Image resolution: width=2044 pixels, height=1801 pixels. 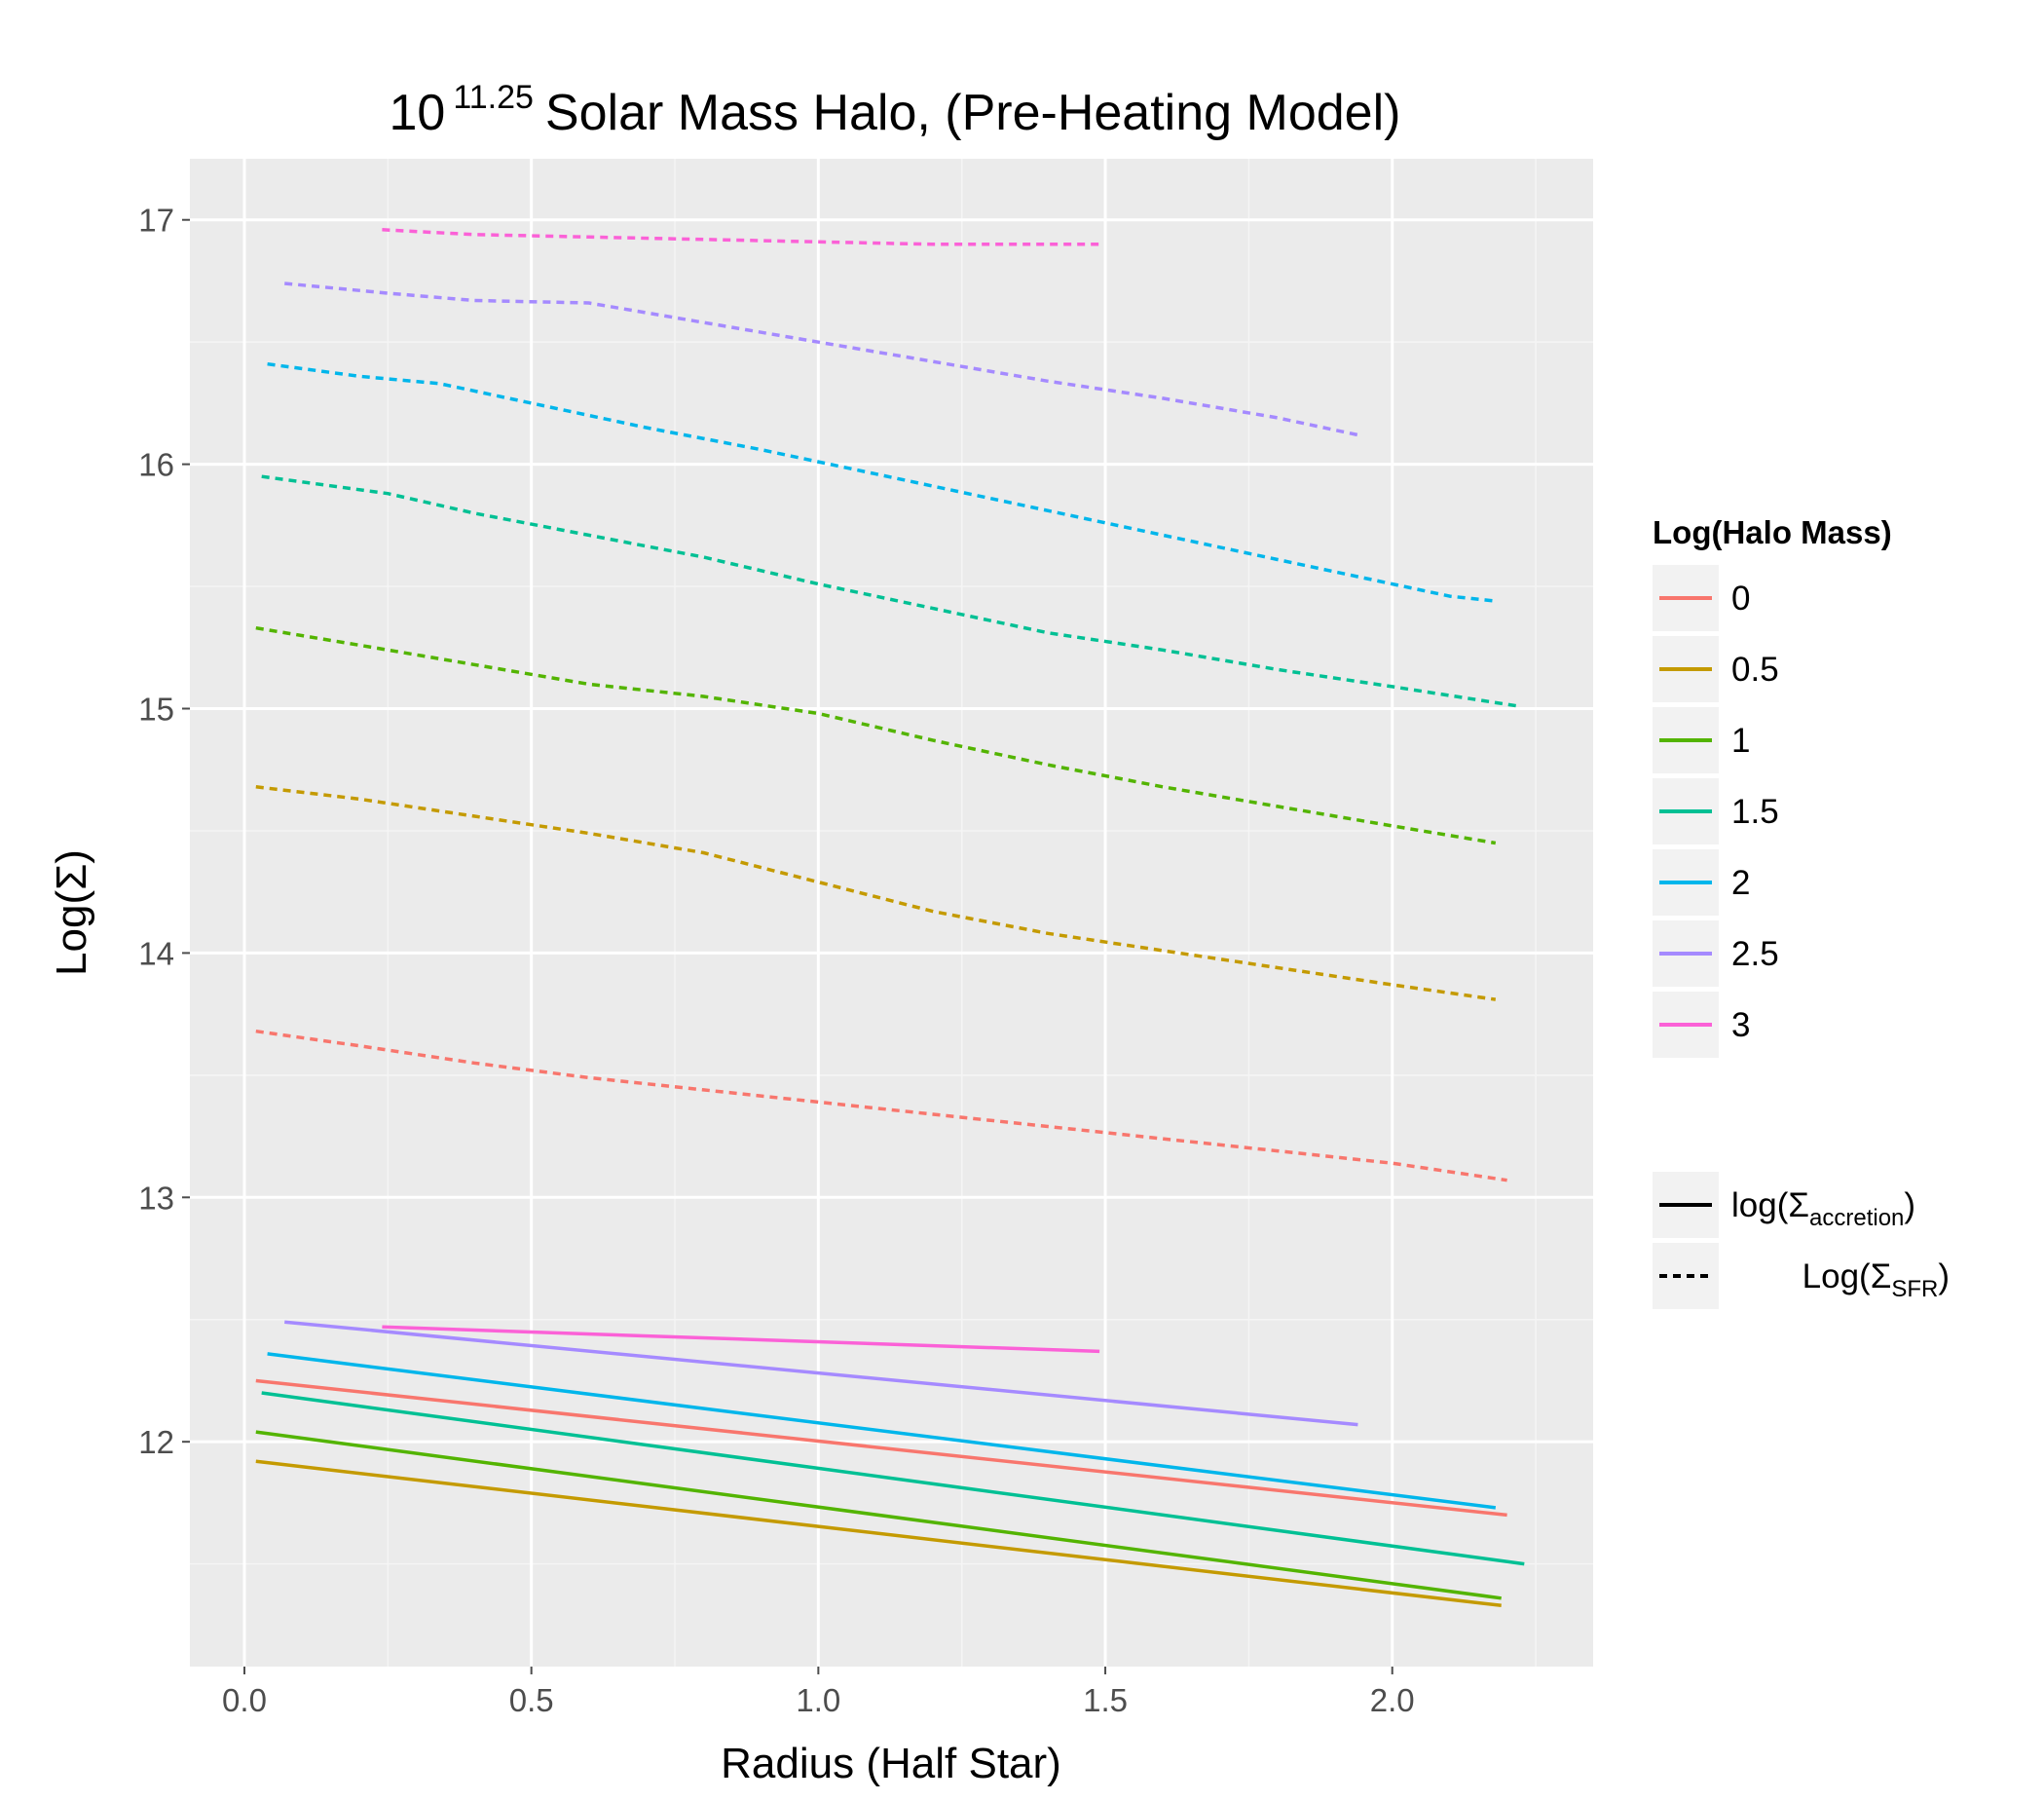 I want to click on x-axis-title: Radius (Half Star), so click(x=891, y=1763).